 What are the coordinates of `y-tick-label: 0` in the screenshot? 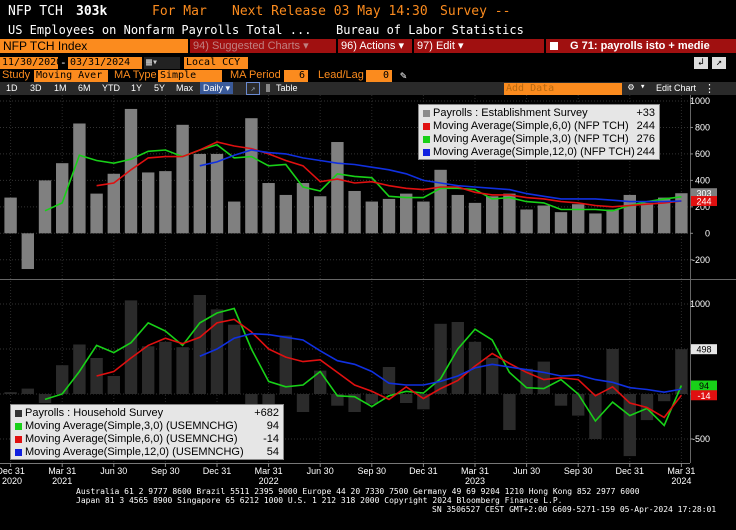 It's located at (707, 233).